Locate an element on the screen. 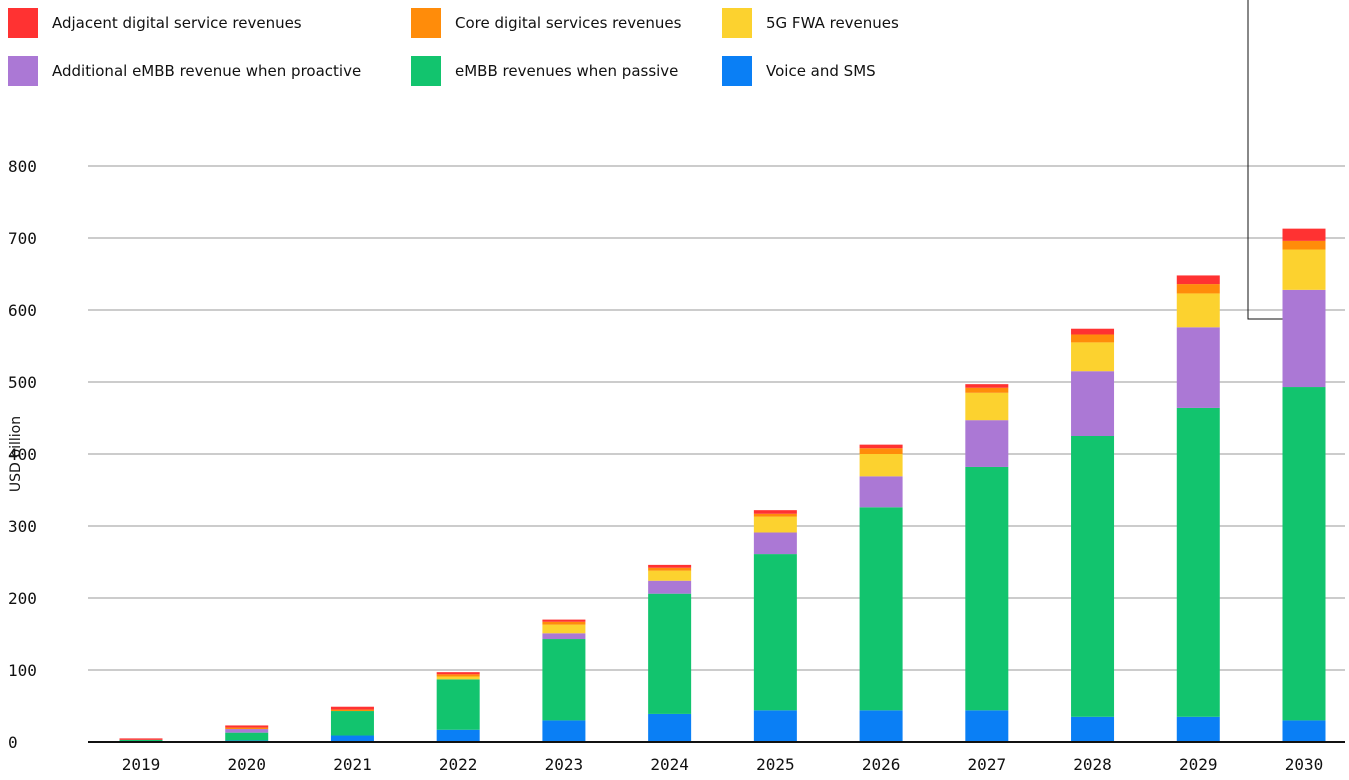 This screenshot has width=1349, height=780. x-tick-label: 2021 is located at coordinates (352, 764).